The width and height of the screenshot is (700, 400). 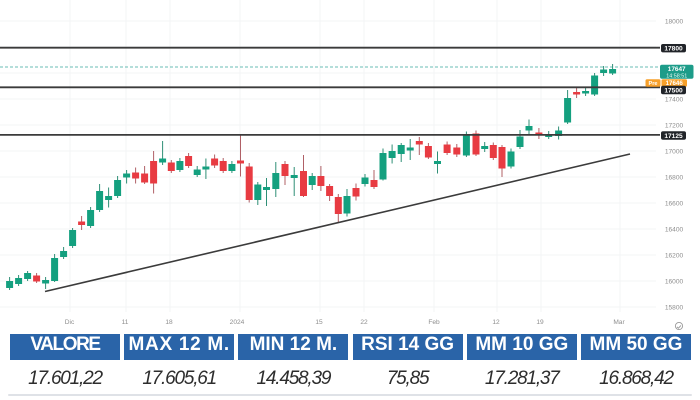 I want to click on svg-text: 18000, so click(x=674, y=22).